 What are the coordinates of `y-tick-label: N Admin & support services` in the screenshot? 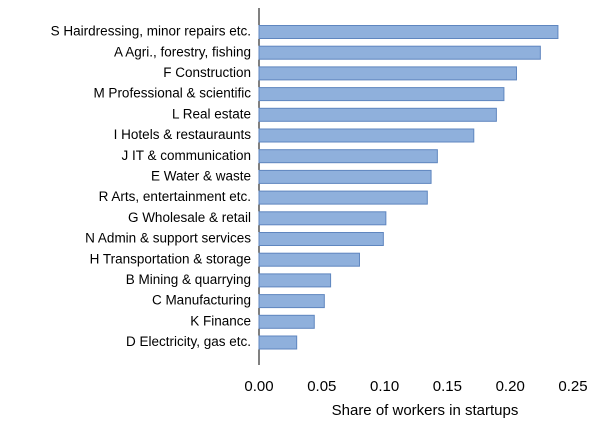 It's located at (168, 238).